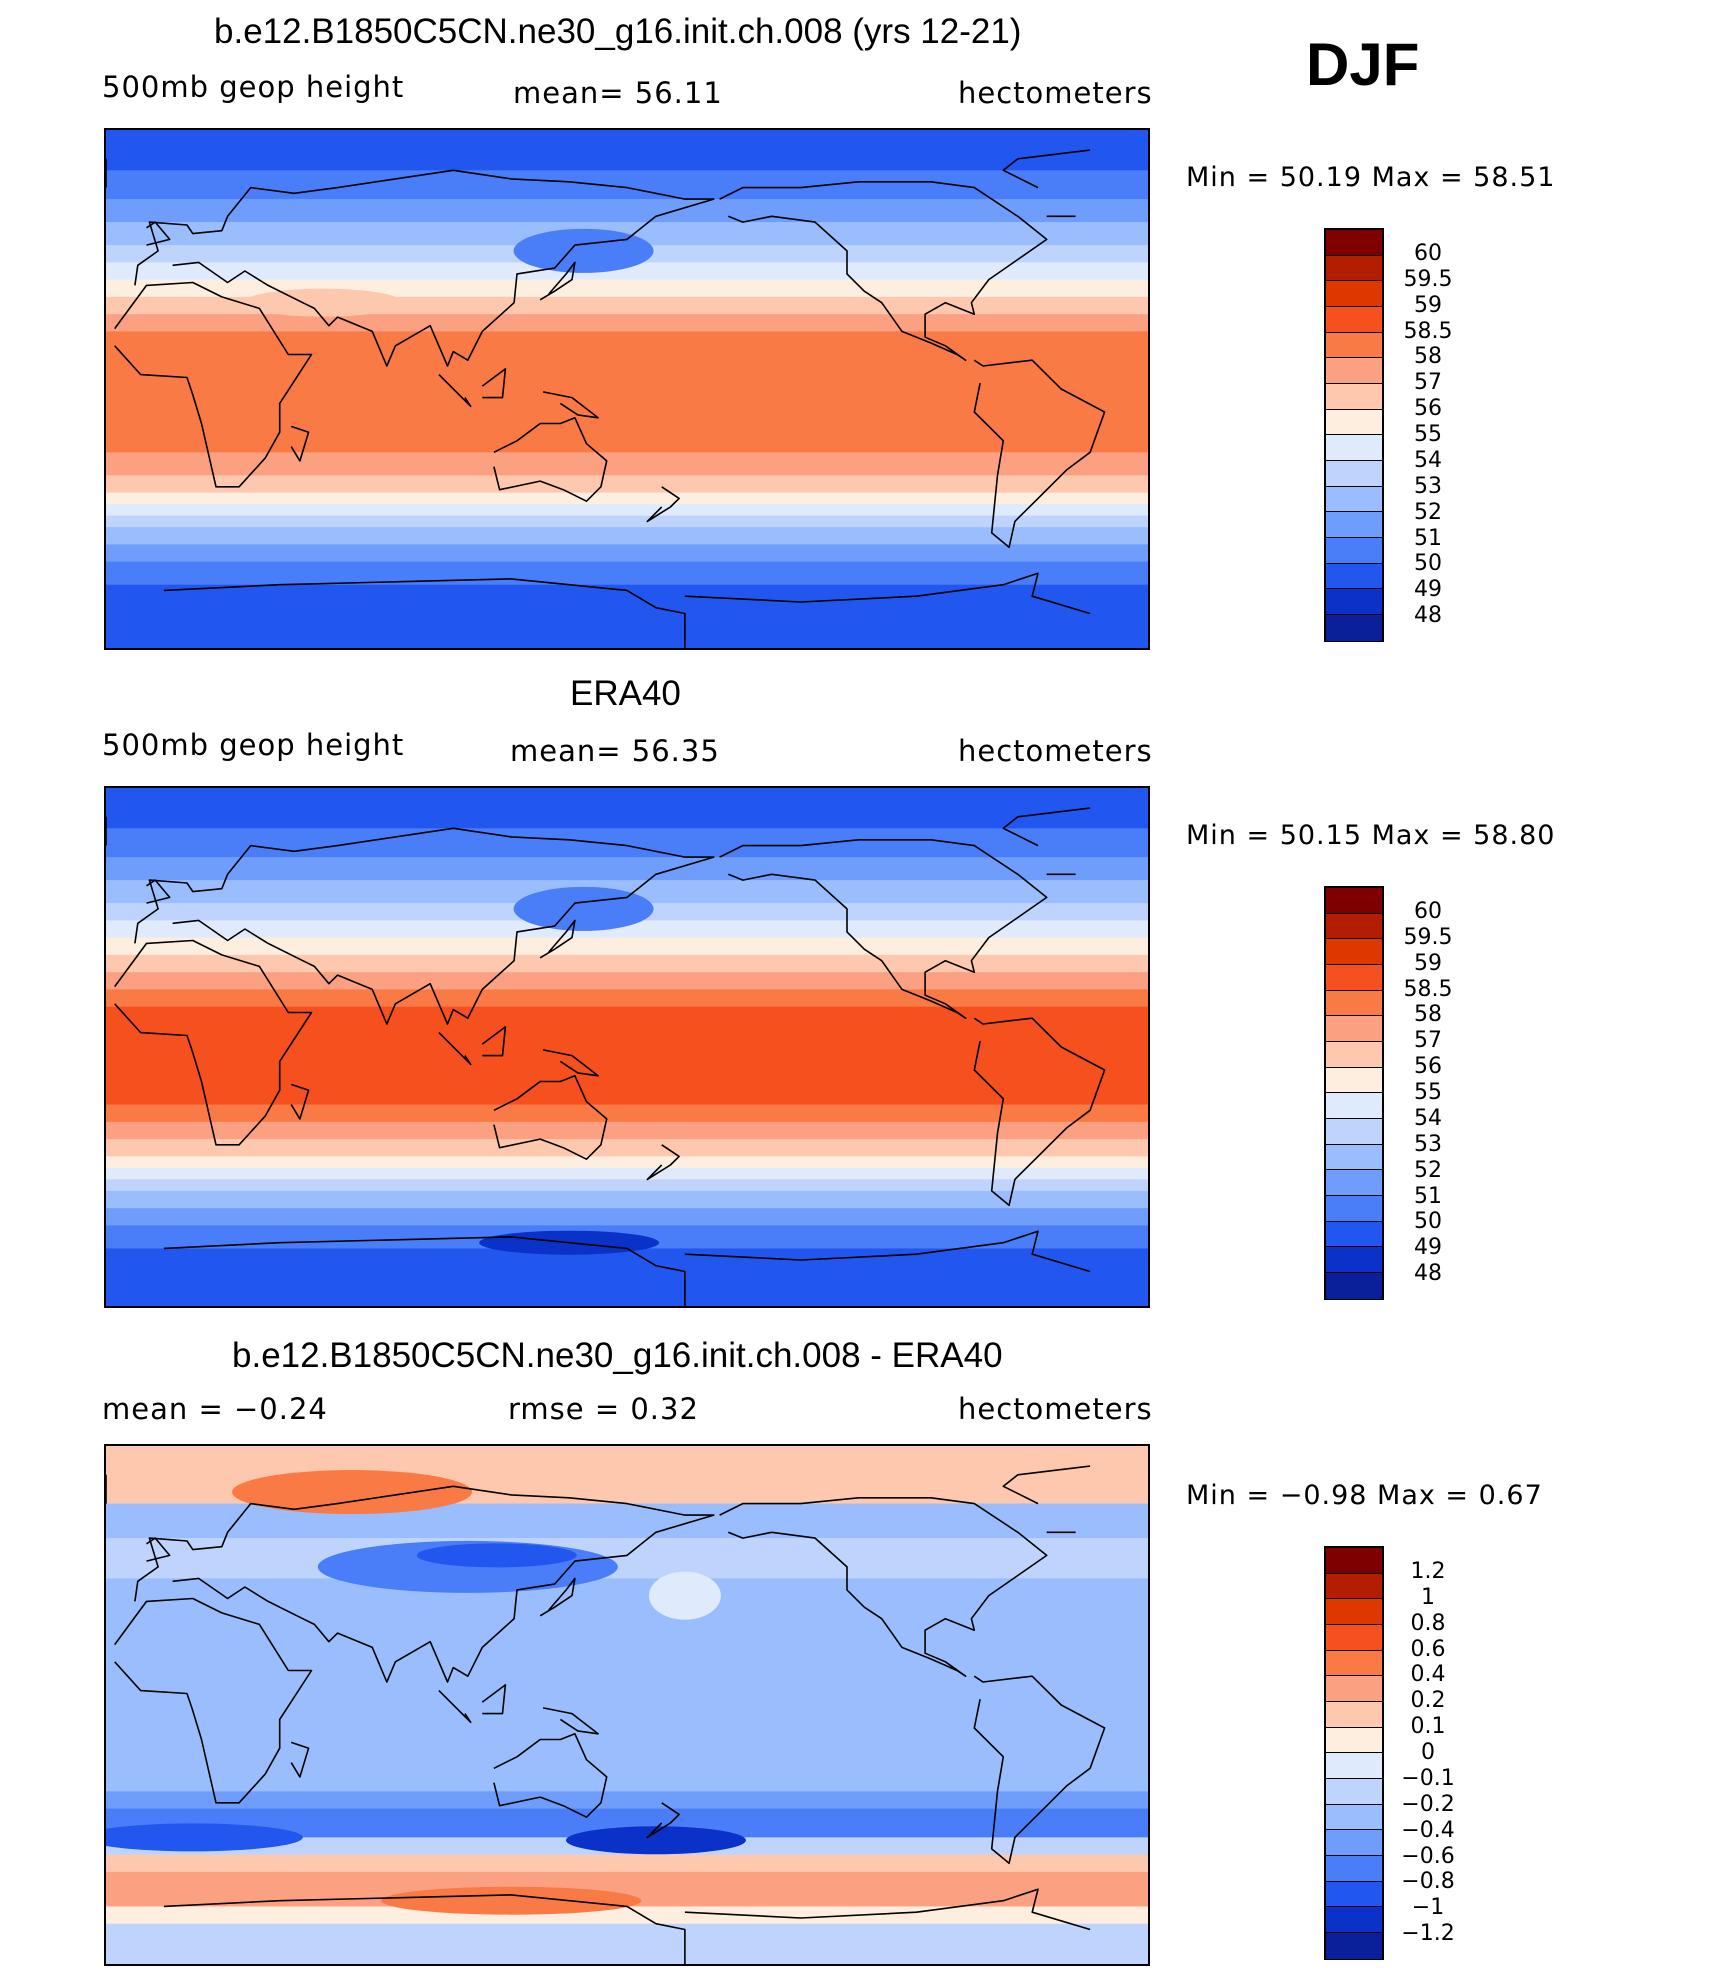 The height and width of the screenshot is (1986, 1710). Describe the element at coordinates (1428, 963) in the screenshot. I see `colorbar-tick-label: 59` at that location.